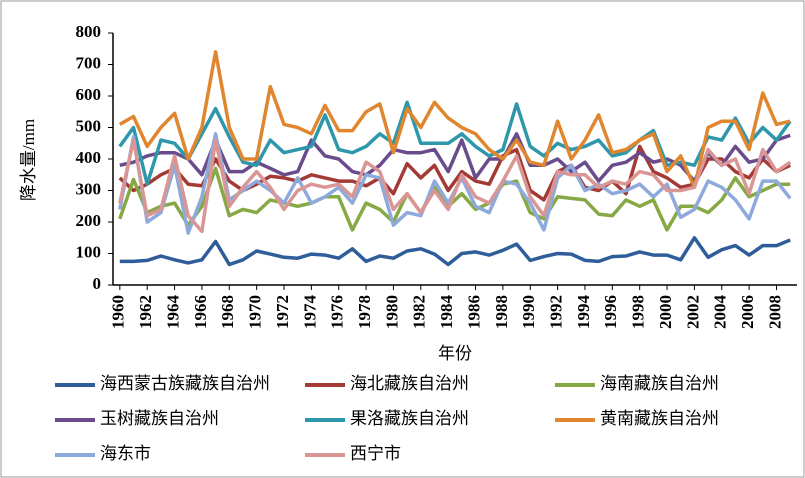 The image size is (805, 478). I want to click on x-tick-label: 1974, so click(309, 312).